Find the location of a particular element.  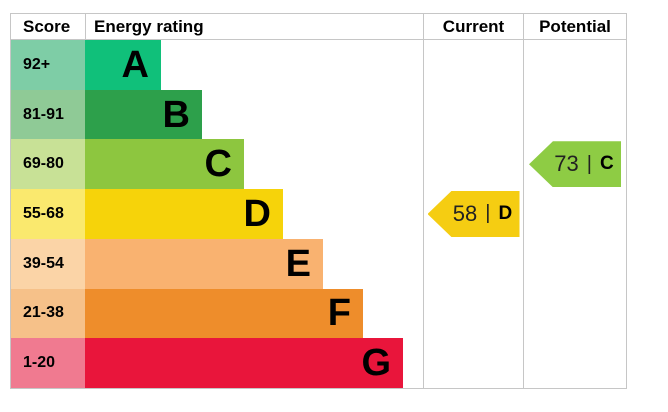

current-cell-d: 58 | D is located at coordinates (473, 214).